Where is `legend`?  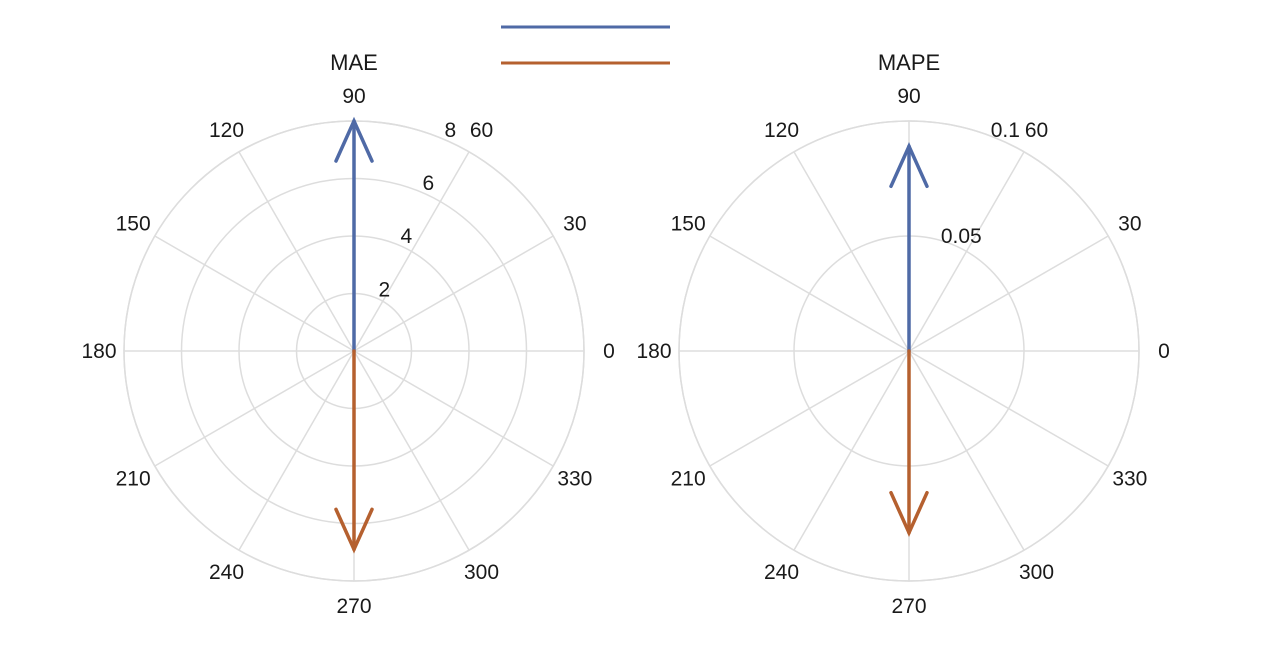 legend is located at coordinates (585, 45).